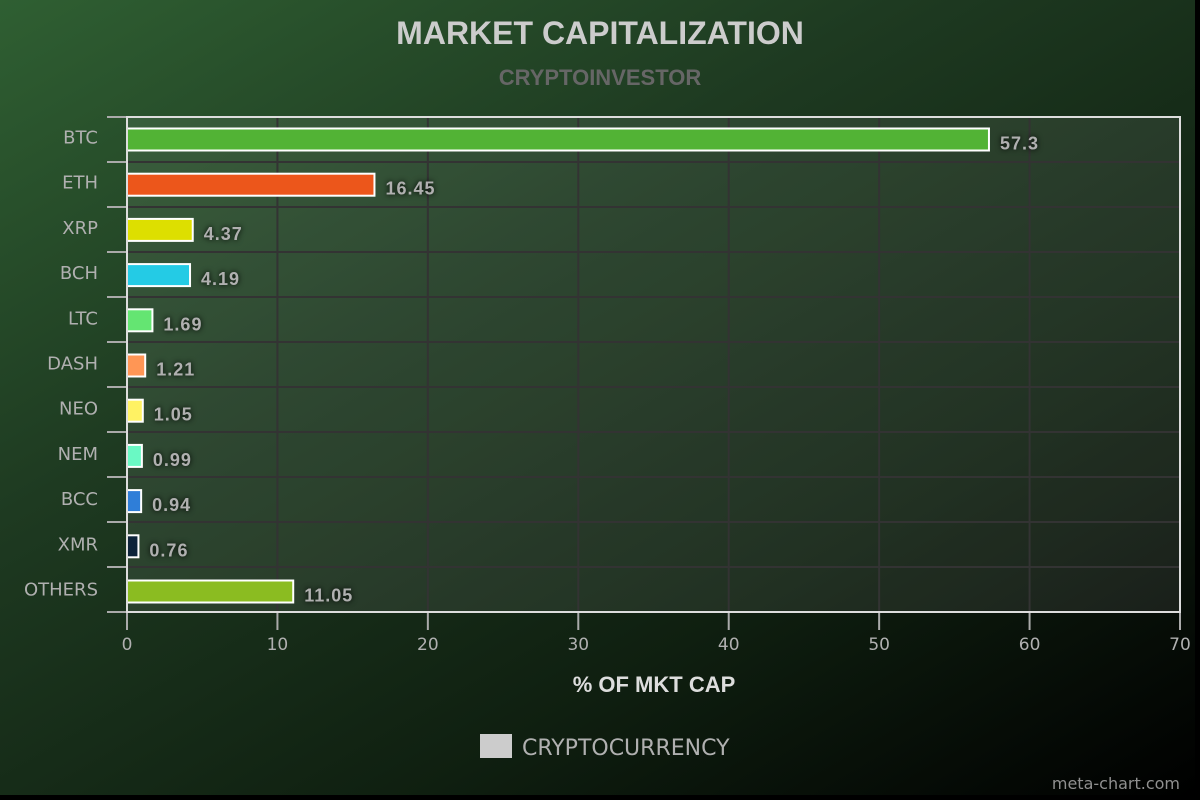 The height and width of the screenshot is (800, 1200). Describe the element at coordinates (72, 364) in the screenshot. I see `y-category-label: DASH` at that location.